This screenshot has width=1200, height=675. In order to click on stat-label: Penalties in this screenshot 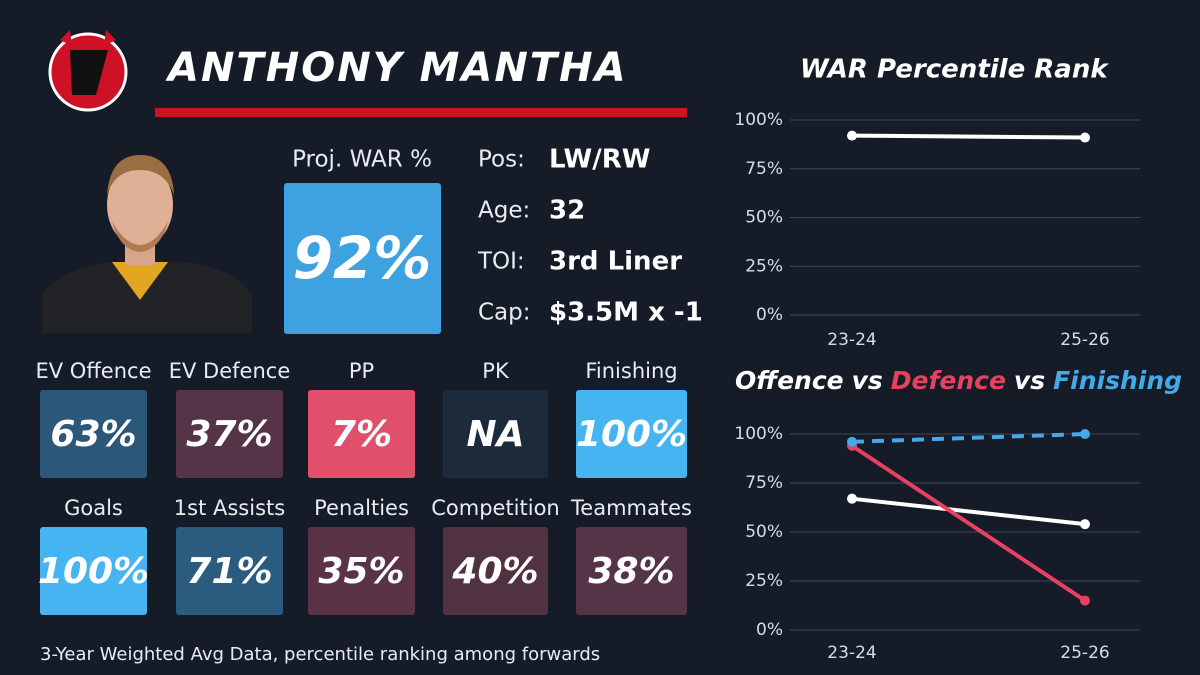, I will do `click(361, 508)`.